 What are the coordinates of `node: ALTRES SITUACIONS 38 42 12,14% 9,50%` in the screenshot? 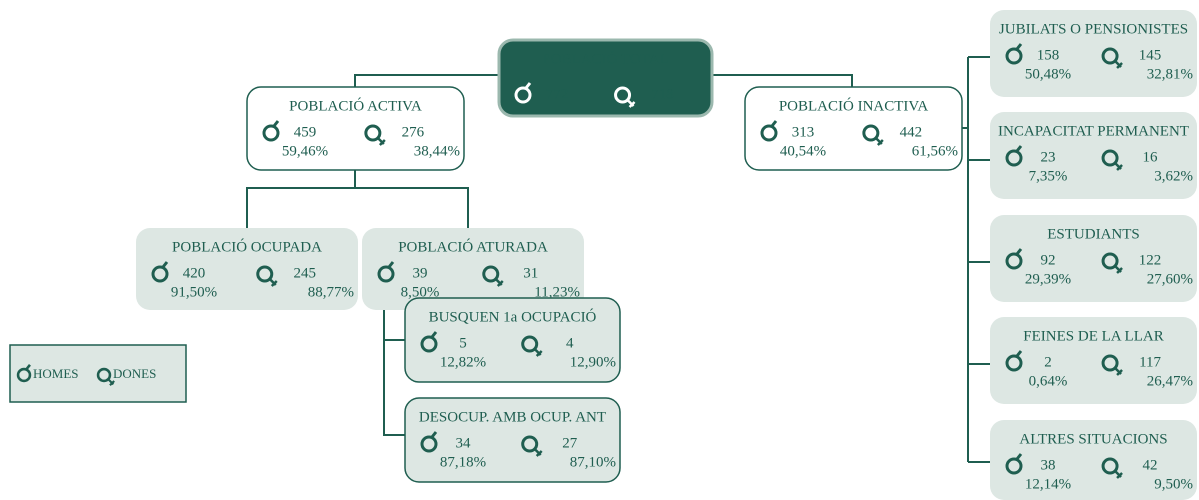 It's located at (1093, 460).